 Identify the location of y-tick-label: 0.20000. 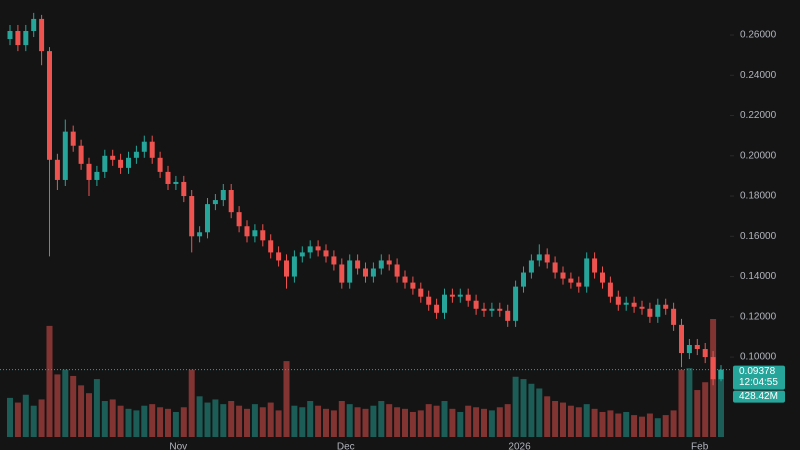
(758, 155).